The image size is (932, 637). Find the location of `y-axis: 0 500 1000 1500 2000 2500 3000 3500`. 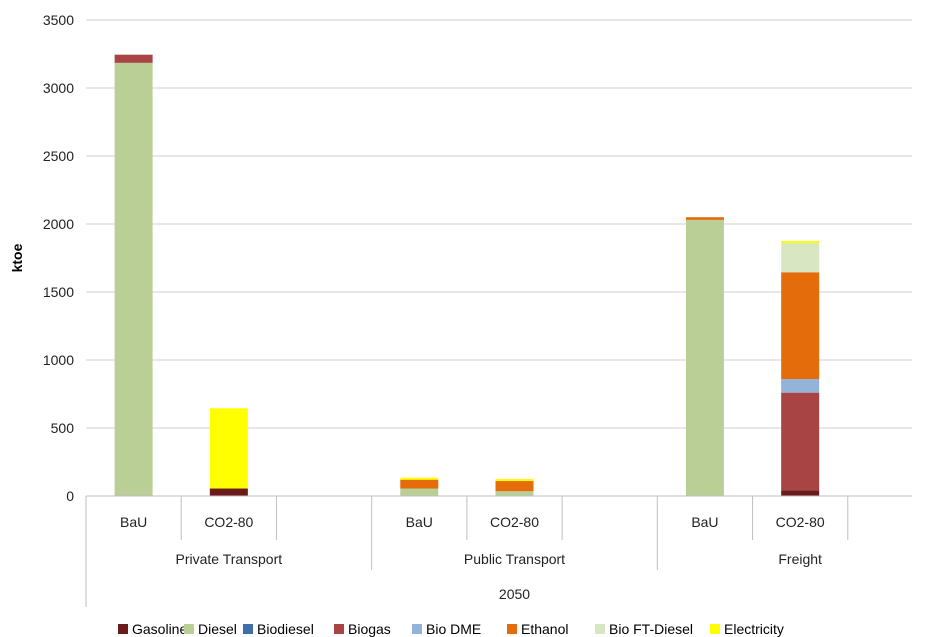

y-axis: 0 500 1000 1500 2000 2500 3000 3500 is located at coordinates (58, 258).